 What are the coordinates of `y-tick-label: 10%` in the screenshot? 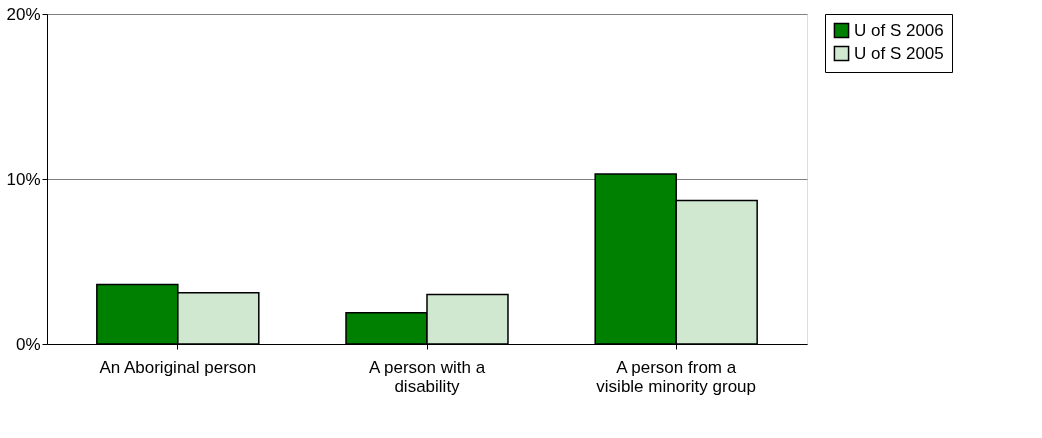 It's located at (23, 179).